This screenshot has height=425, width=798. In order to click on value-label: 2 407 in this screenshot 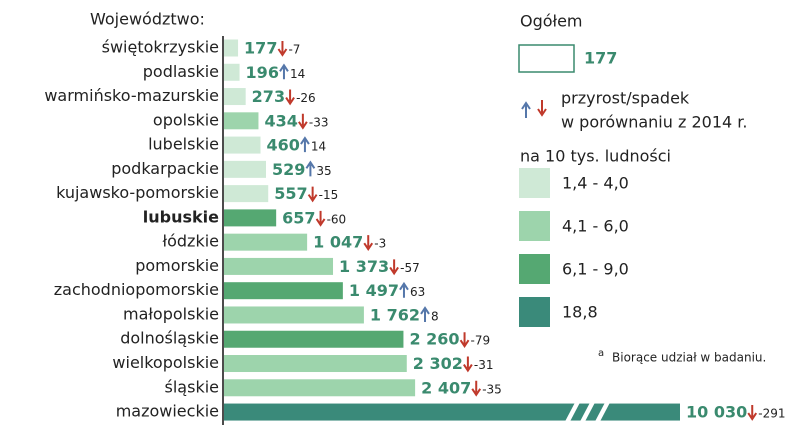, I will do `click(446, 387)`.